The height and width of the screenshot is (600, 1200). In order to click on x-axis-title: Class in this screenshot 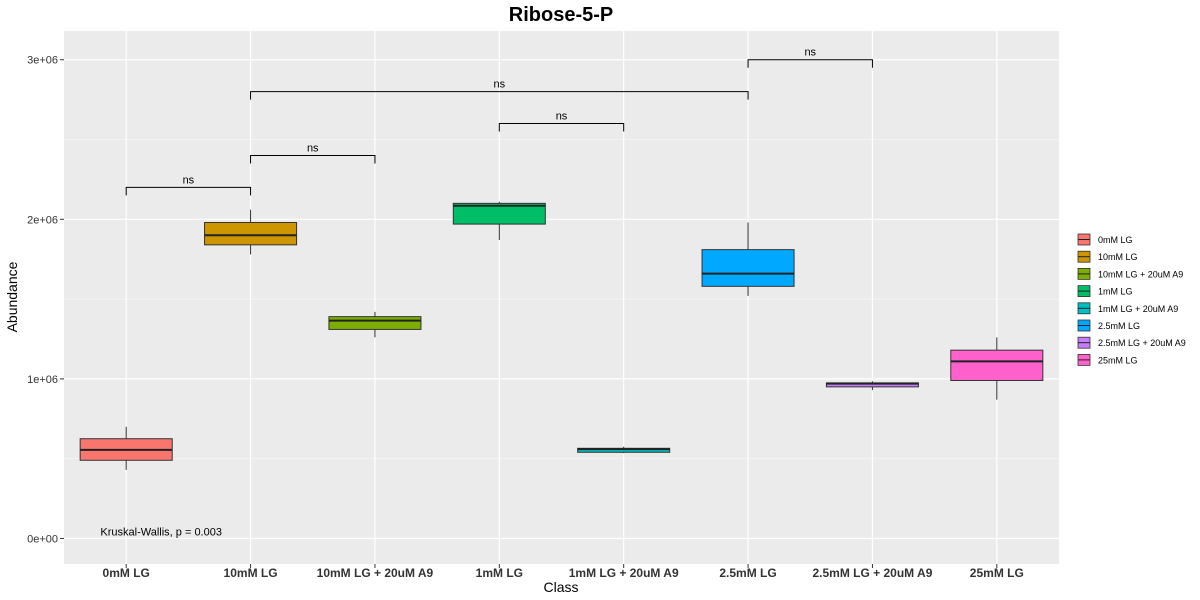, I will do `click(560, 587)`.